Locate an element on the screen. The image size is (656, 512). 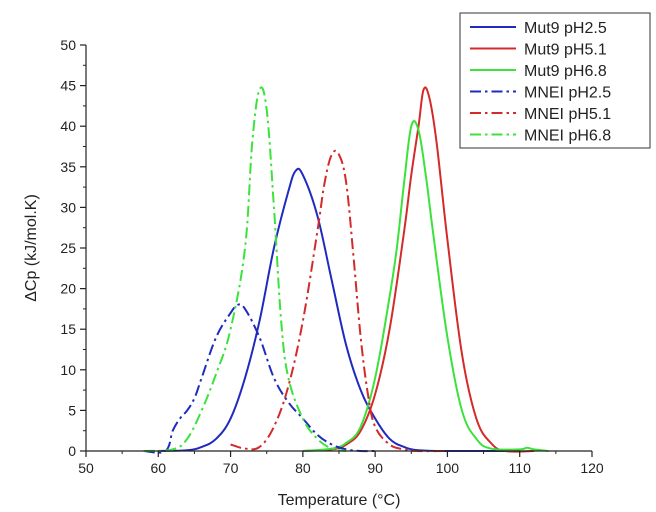
legend-label-3: Mut9 pH6.8 is located at coordinates (565, 71).